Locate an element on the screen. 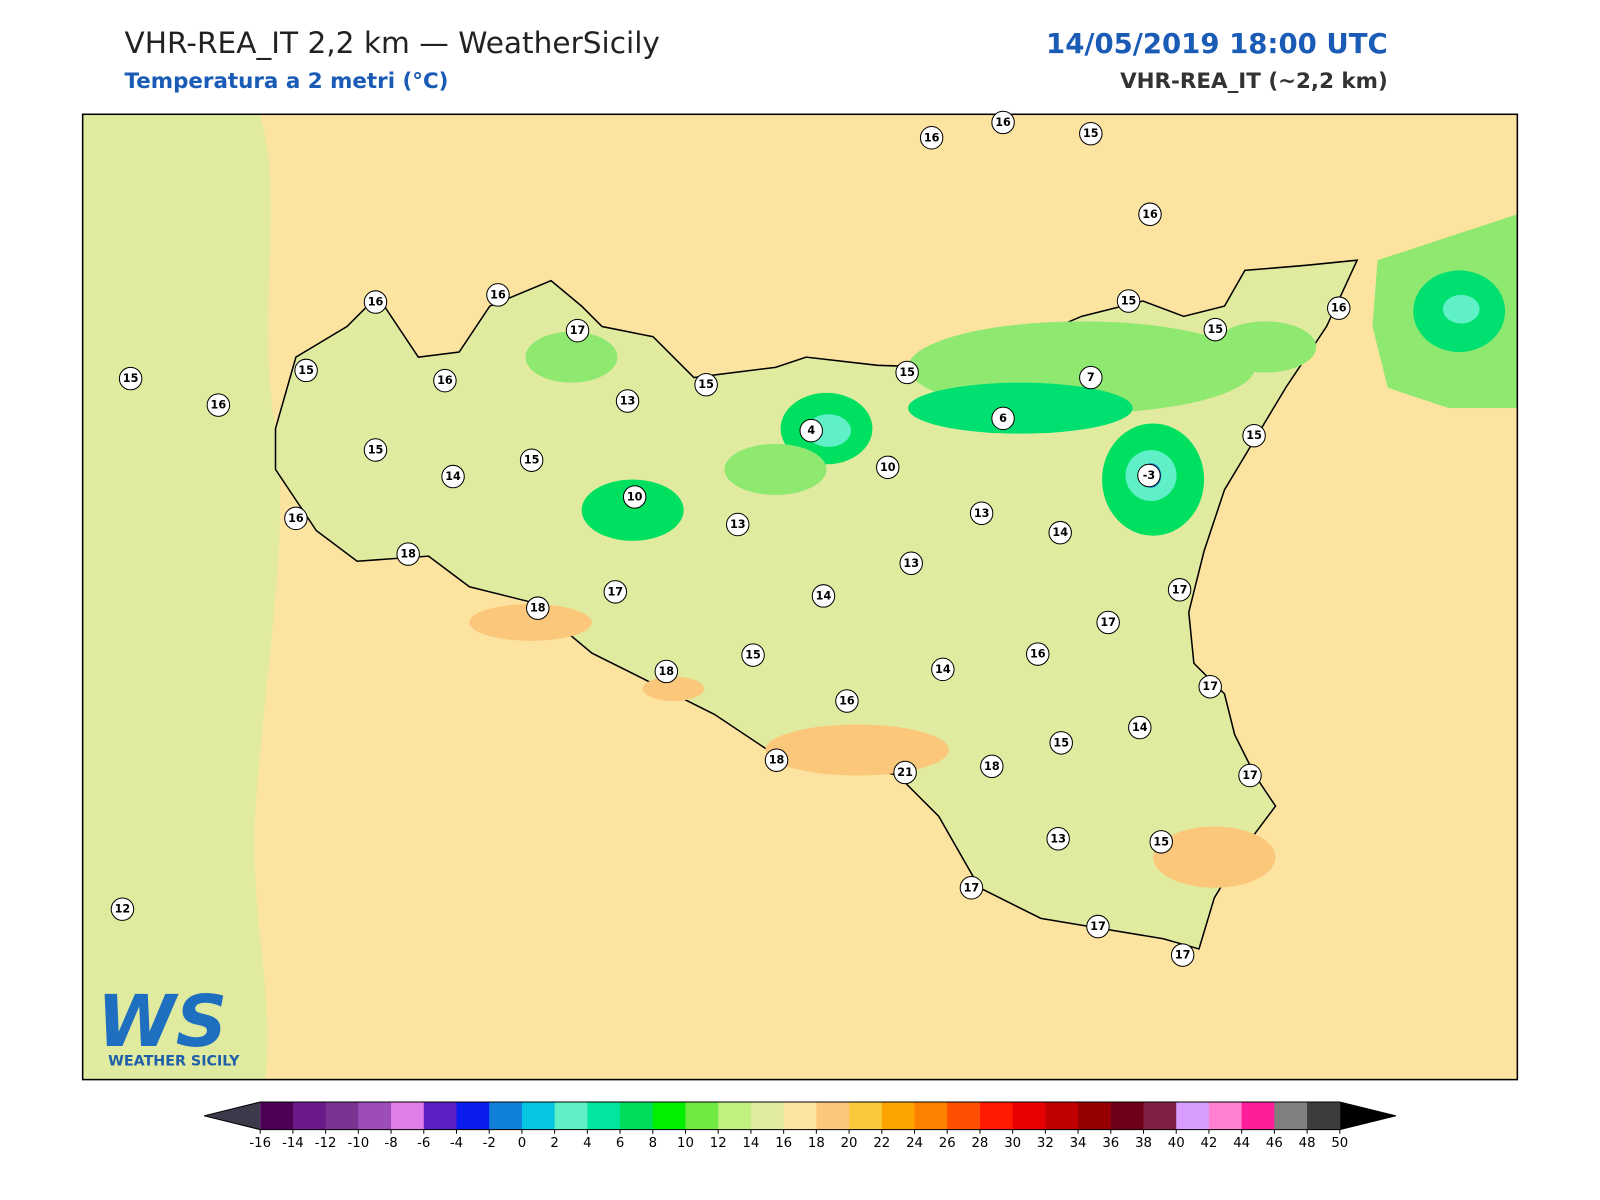 This screenshot has height=1200, width=1600. station-value: 10 is located at coordinates (888, 467).